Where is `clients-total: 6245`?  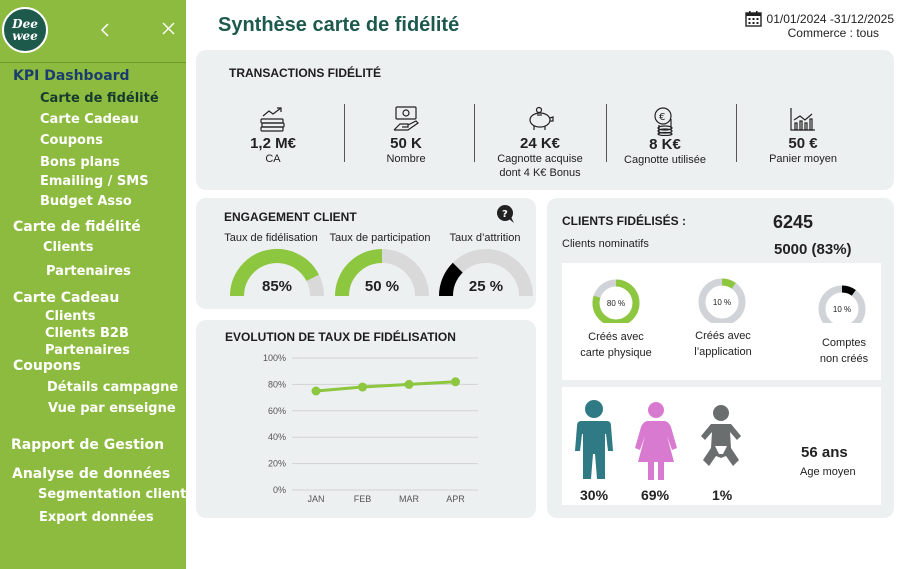
clients-total: 6245 is located at coordinates (793, 222).